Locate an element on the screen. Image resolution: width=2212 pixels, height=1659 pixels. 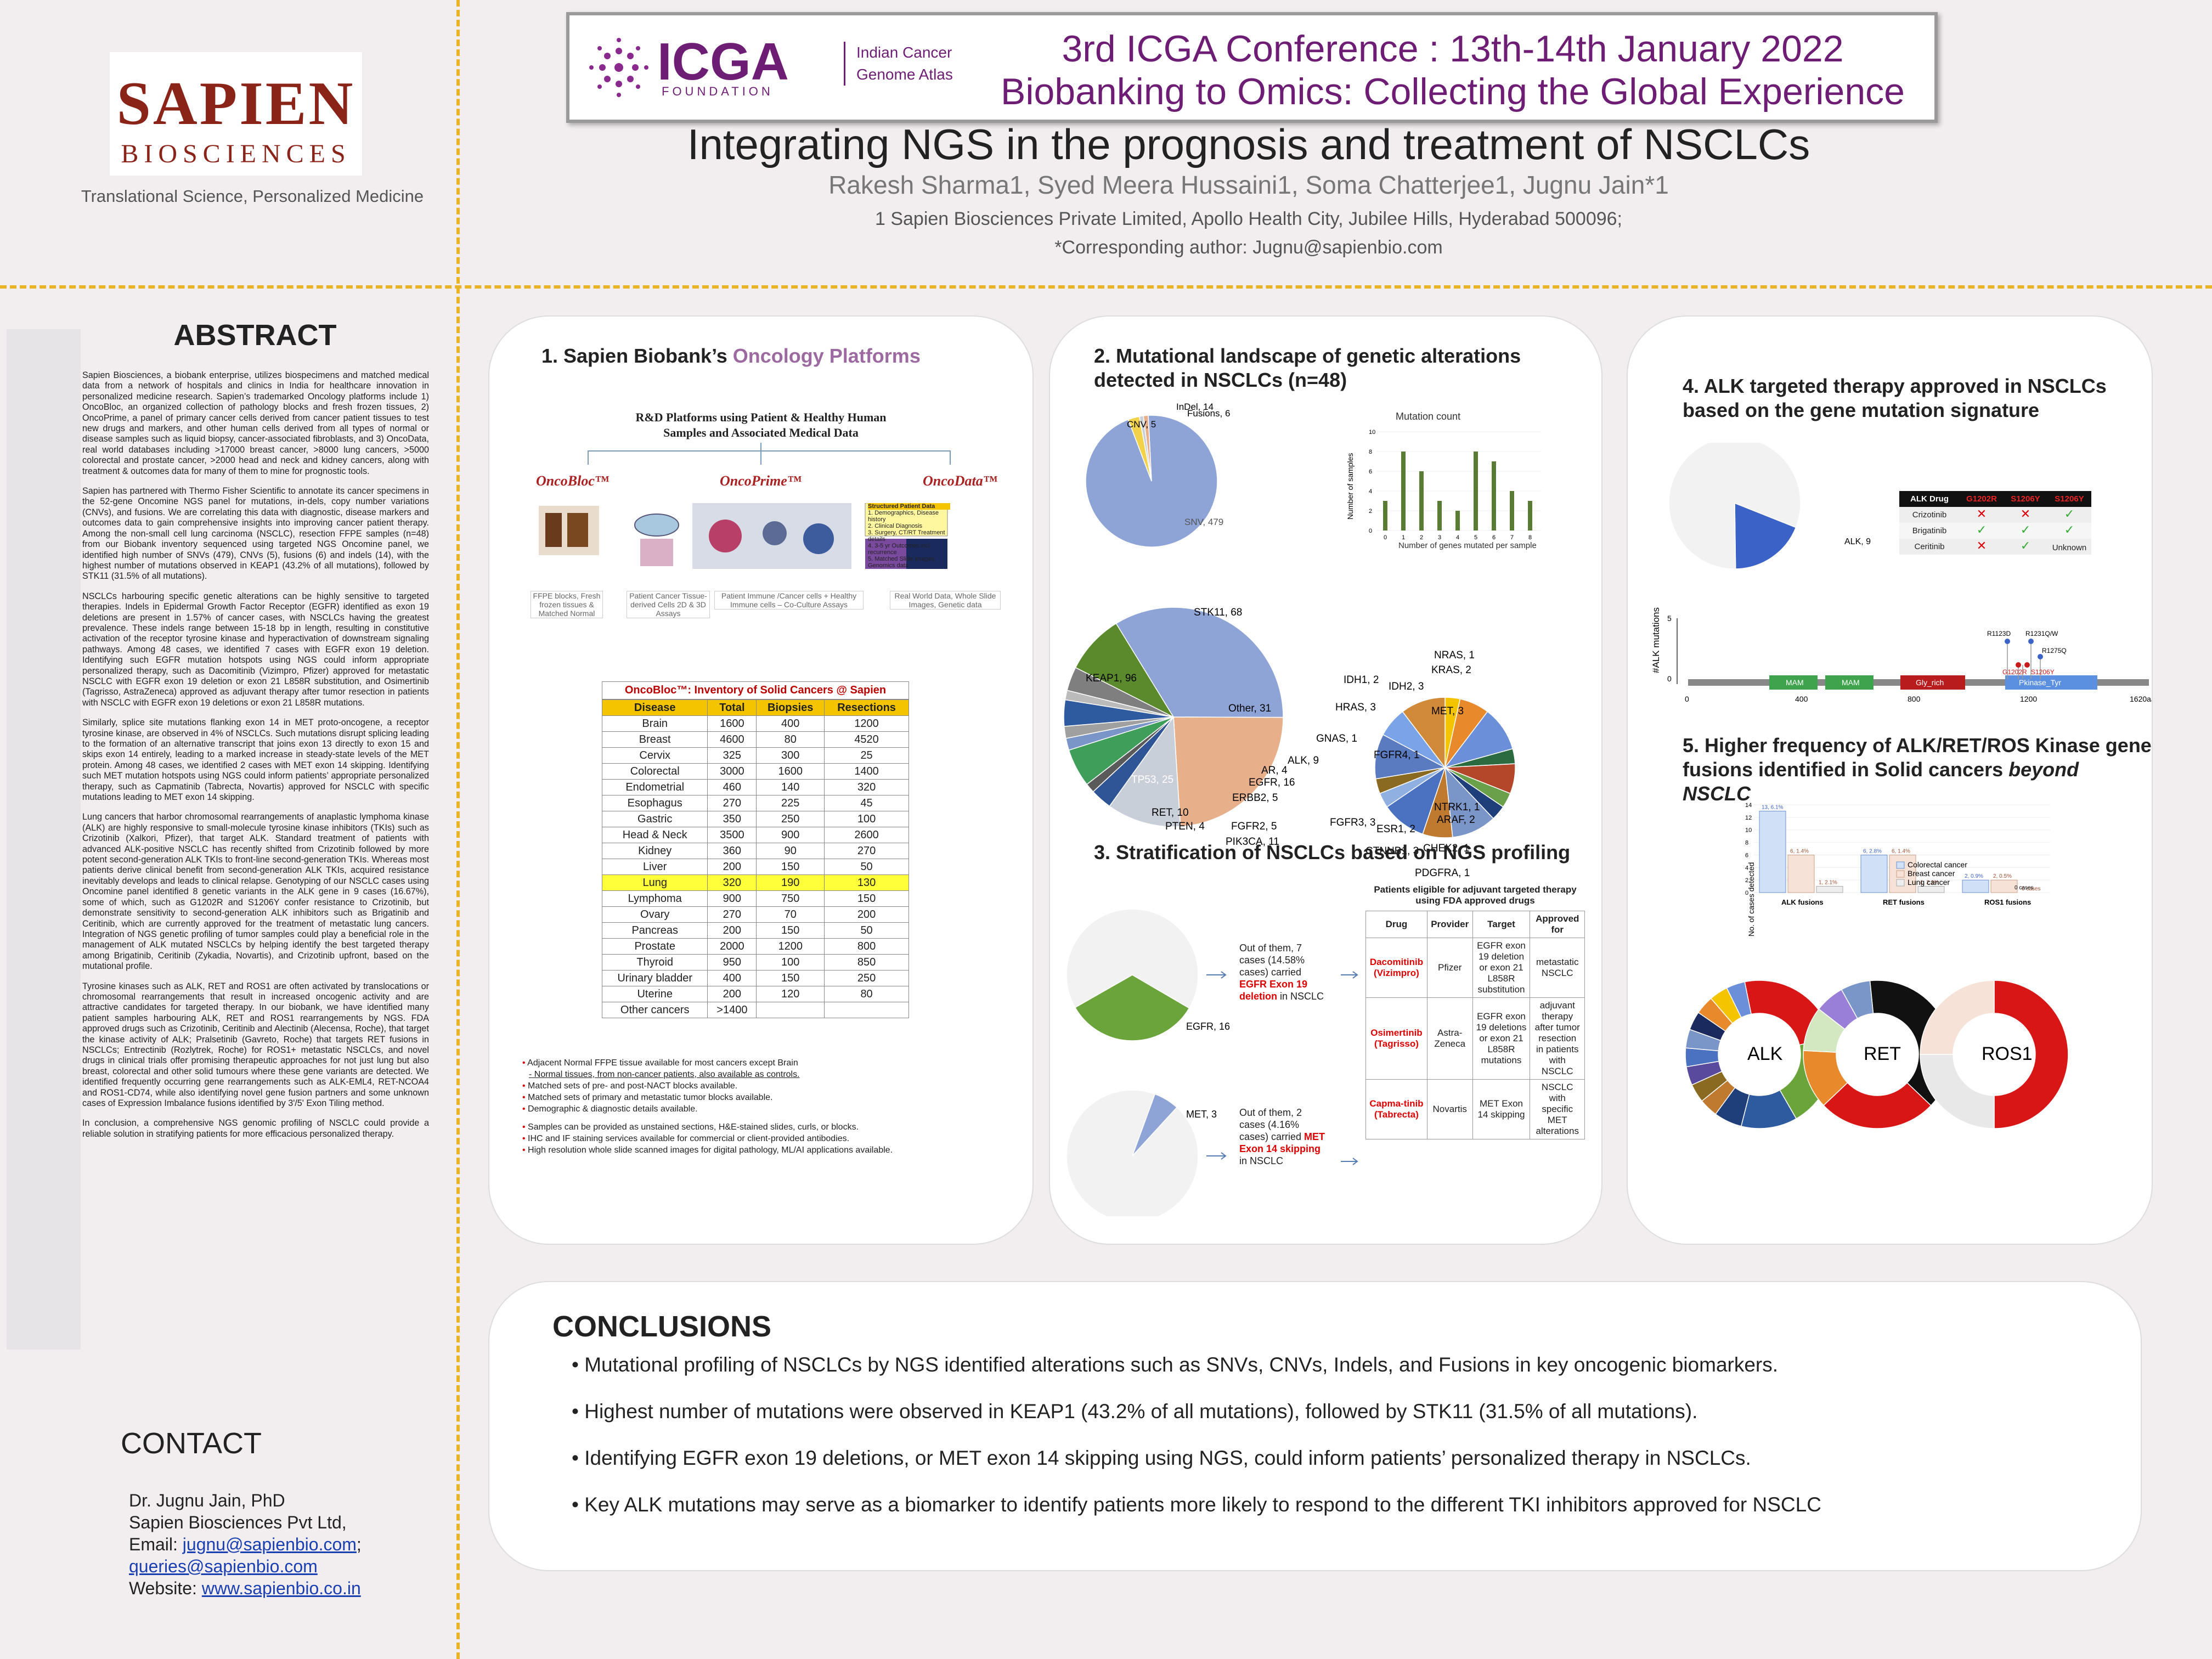
icga-atlas: Indian Cancer Genome Atlas is located at coordinates (899, 64).